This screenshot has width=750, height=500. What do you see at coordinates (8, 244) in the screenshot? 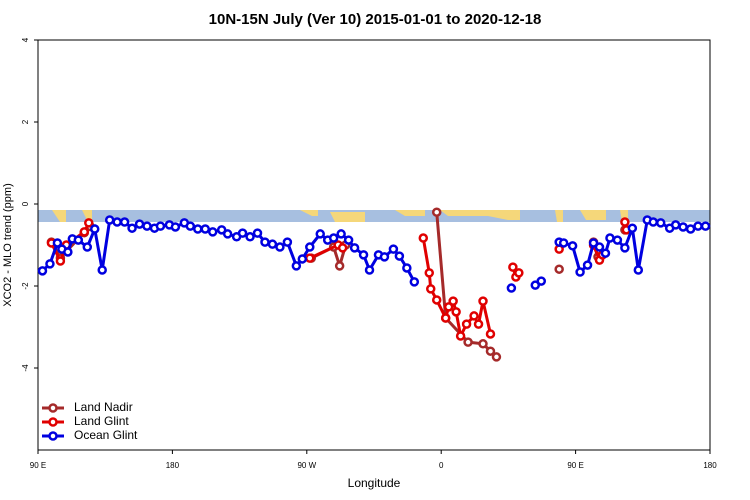
I see `y-axis-label: XCO2 - MLO trend (ppm)` at bounding box center [8, 244].